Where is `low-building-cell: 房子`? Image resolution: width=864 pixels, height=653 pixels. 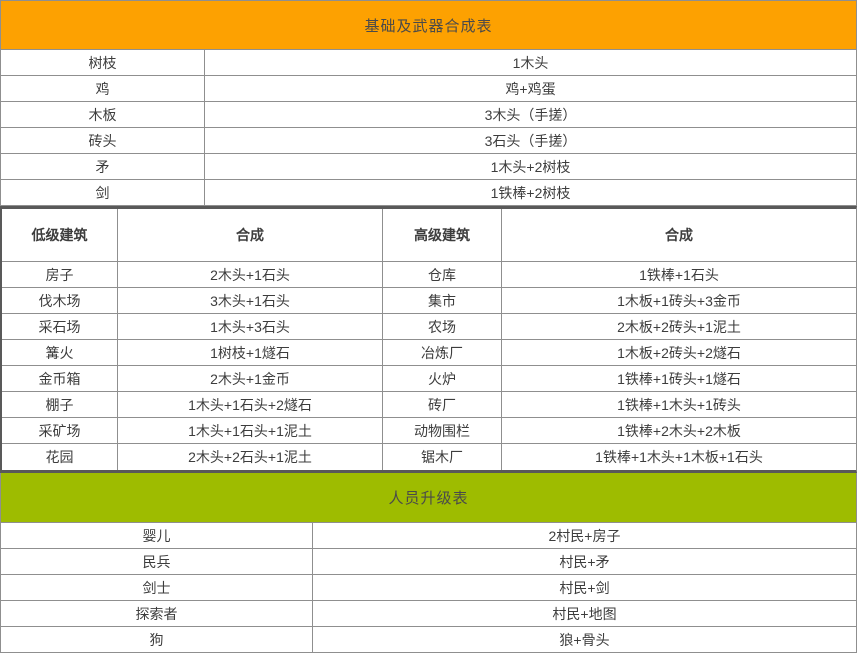
low-building-cell: 房子 is located at coordinates (60, 275).